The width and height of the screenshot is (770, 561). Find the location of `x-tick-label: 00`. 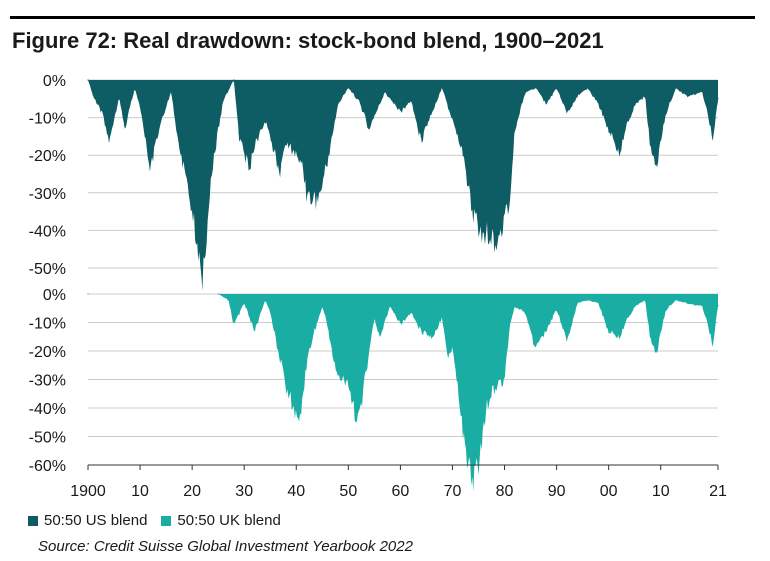

x-tick-label: 00 is located at coordinates (609, 491).